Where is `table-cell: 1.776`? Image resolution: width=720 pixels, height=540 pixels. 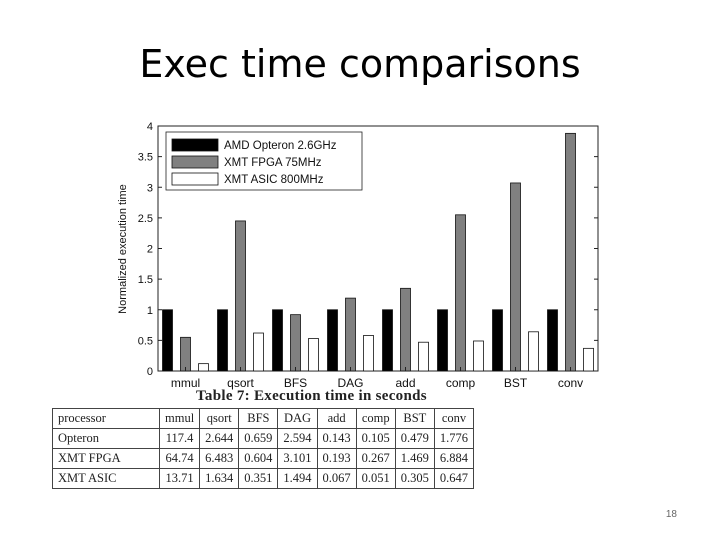 table-cell: 1.776 is located at coordinates (454, 438).